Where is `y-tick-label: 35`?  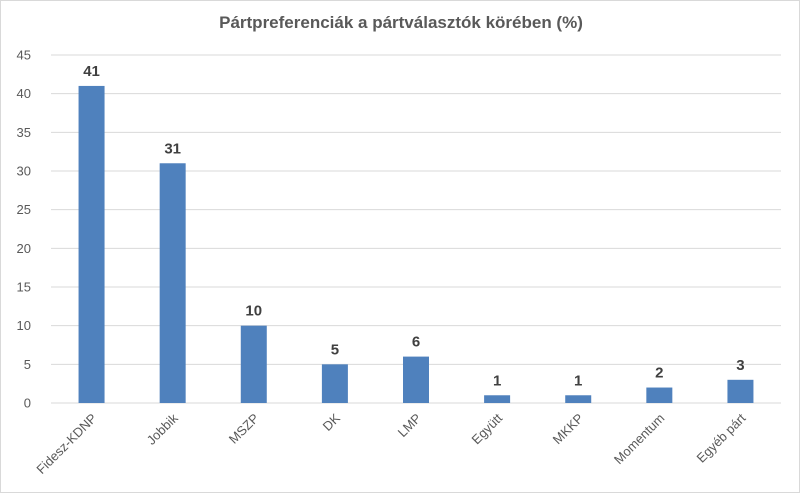
y-tick-label: 35 is located at coordinates (24, 132).